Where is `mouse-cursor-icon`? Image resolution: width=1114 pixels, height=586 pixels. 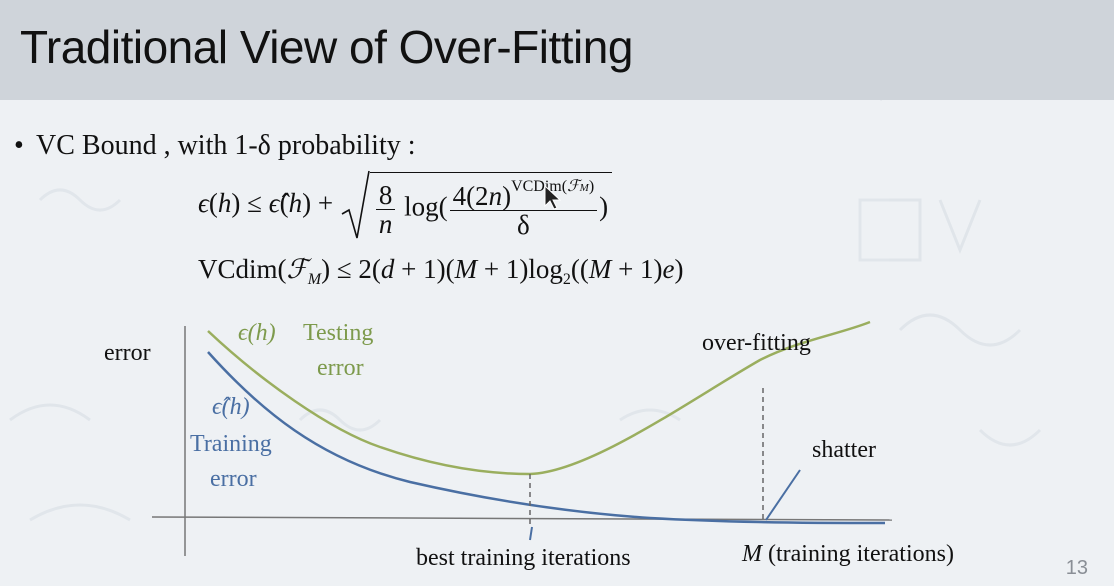
mouse-cursor-icon is located at coordinates (553, 197).